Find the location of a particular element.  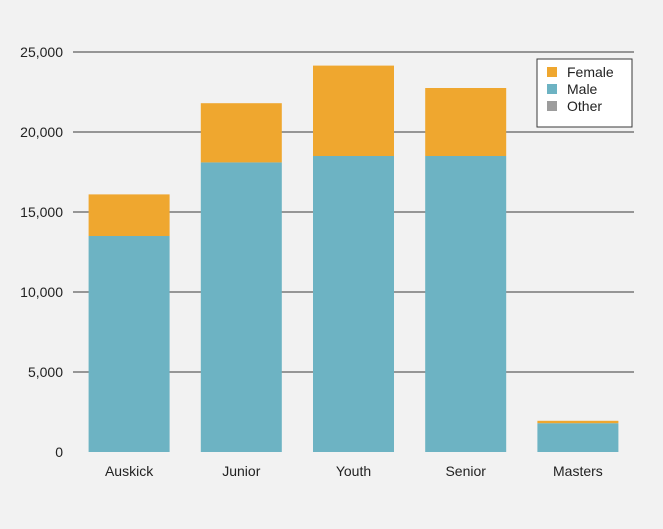

x-tick-label: Junior is located at coordinates (241, 471).